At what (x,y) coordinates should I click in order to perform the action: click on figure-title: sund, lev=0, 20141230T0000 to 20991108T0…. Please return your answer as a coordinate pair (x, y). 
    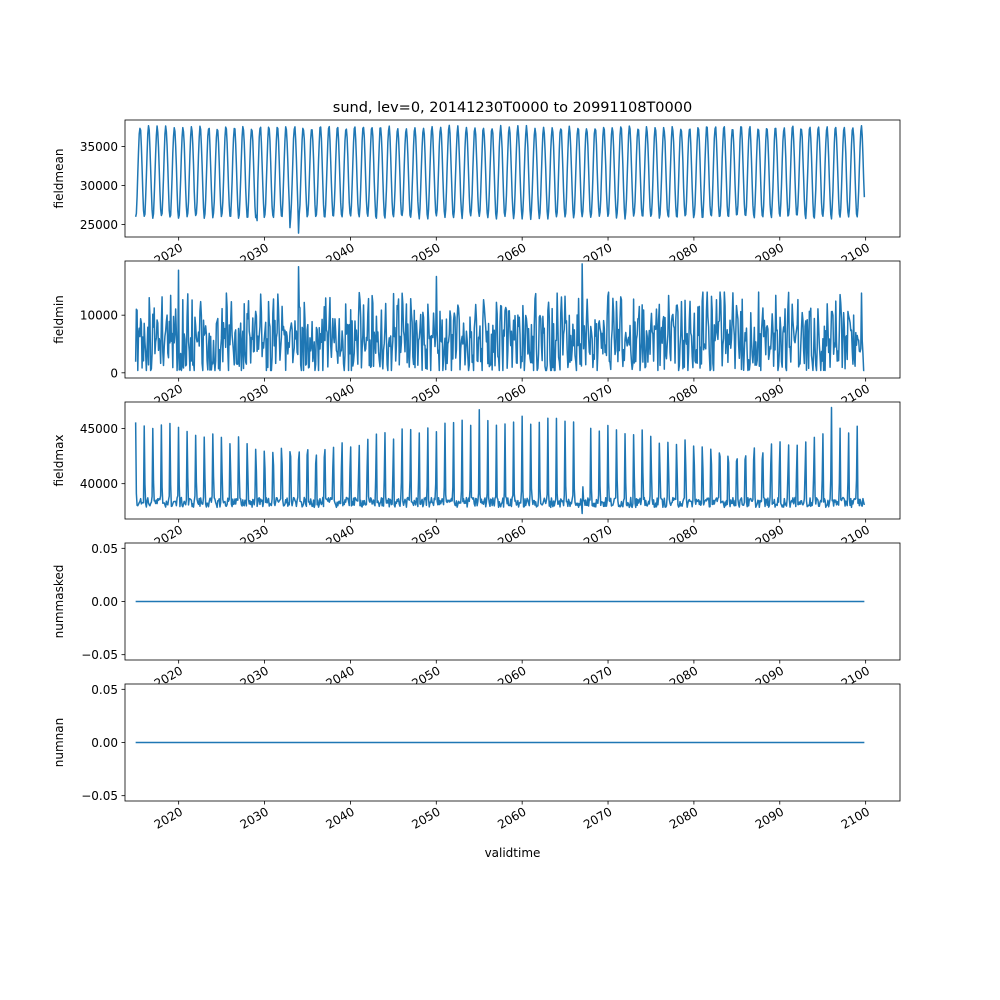
    Looking at the image, I should click on (512, 108).